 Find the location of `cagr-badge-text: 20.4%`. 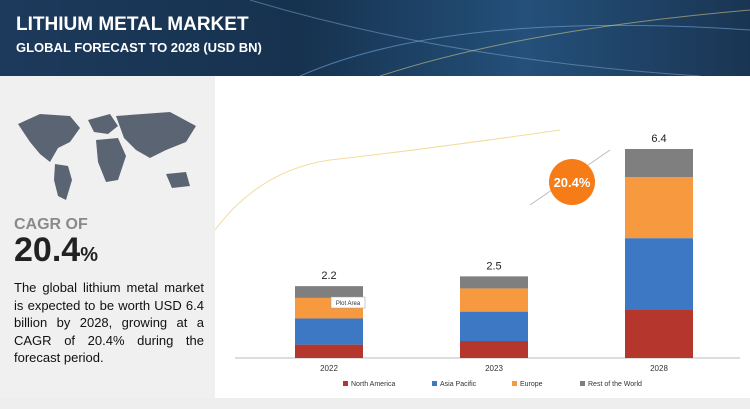

cagr-badge-text: 20.4% is located at coordinates (572, 182).